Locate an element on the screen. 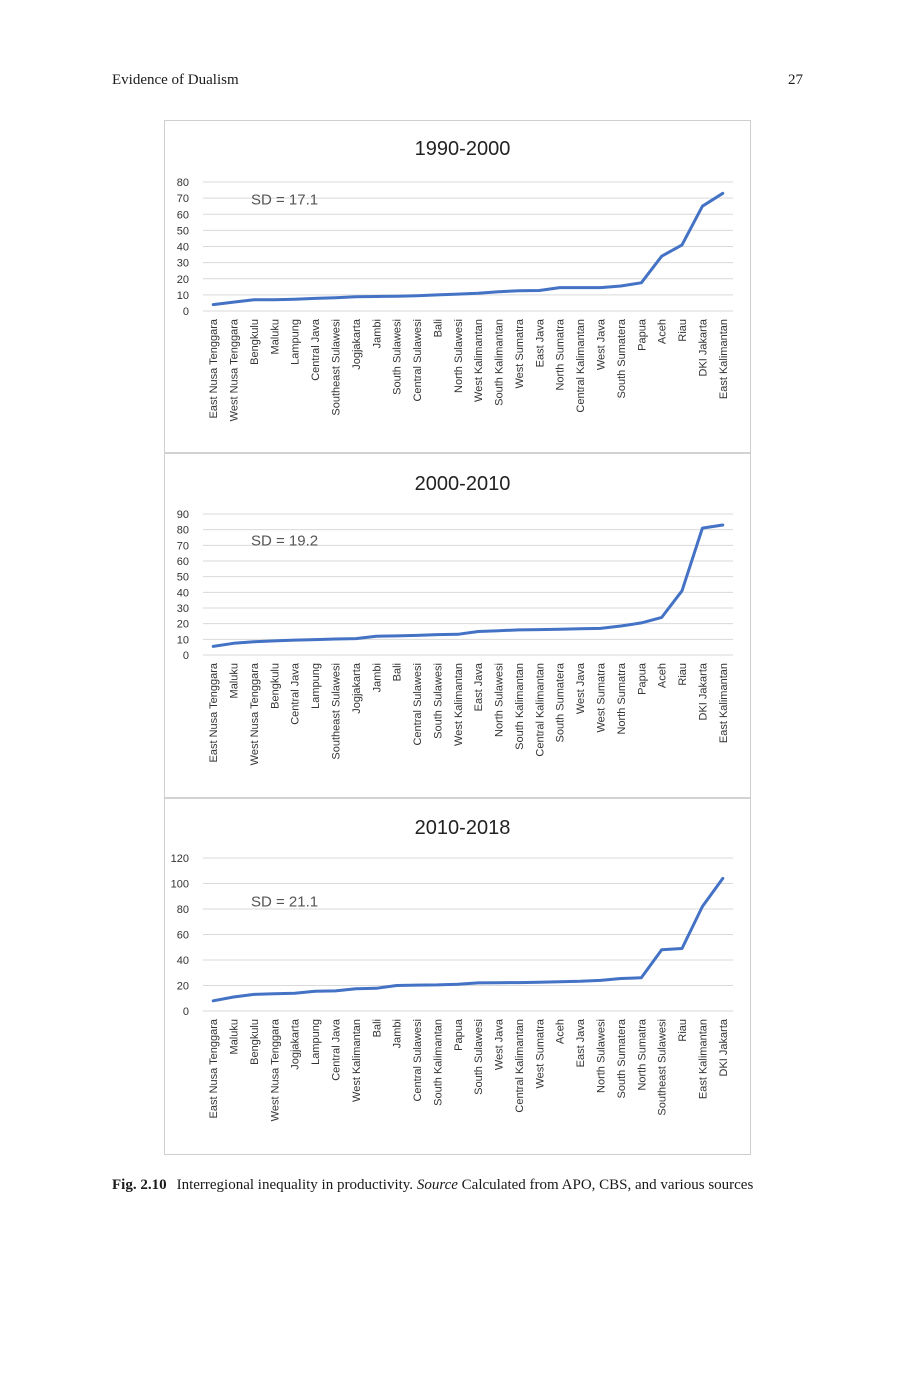  y-tick-label: 120 is located at coordinates (180, 859).